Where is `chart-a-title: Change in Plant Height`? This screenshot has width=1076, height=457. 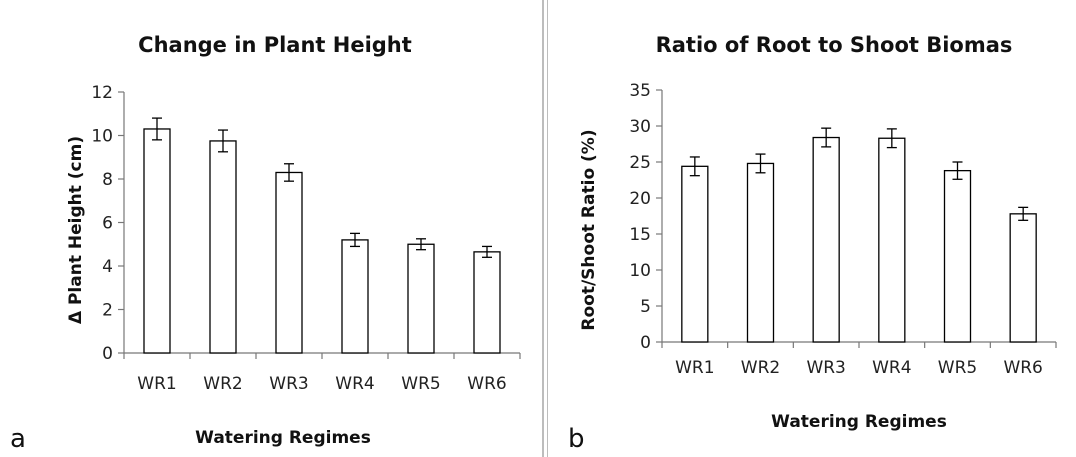 chart-a-title: Change in Plant Height is located at coordinates (275, 45).